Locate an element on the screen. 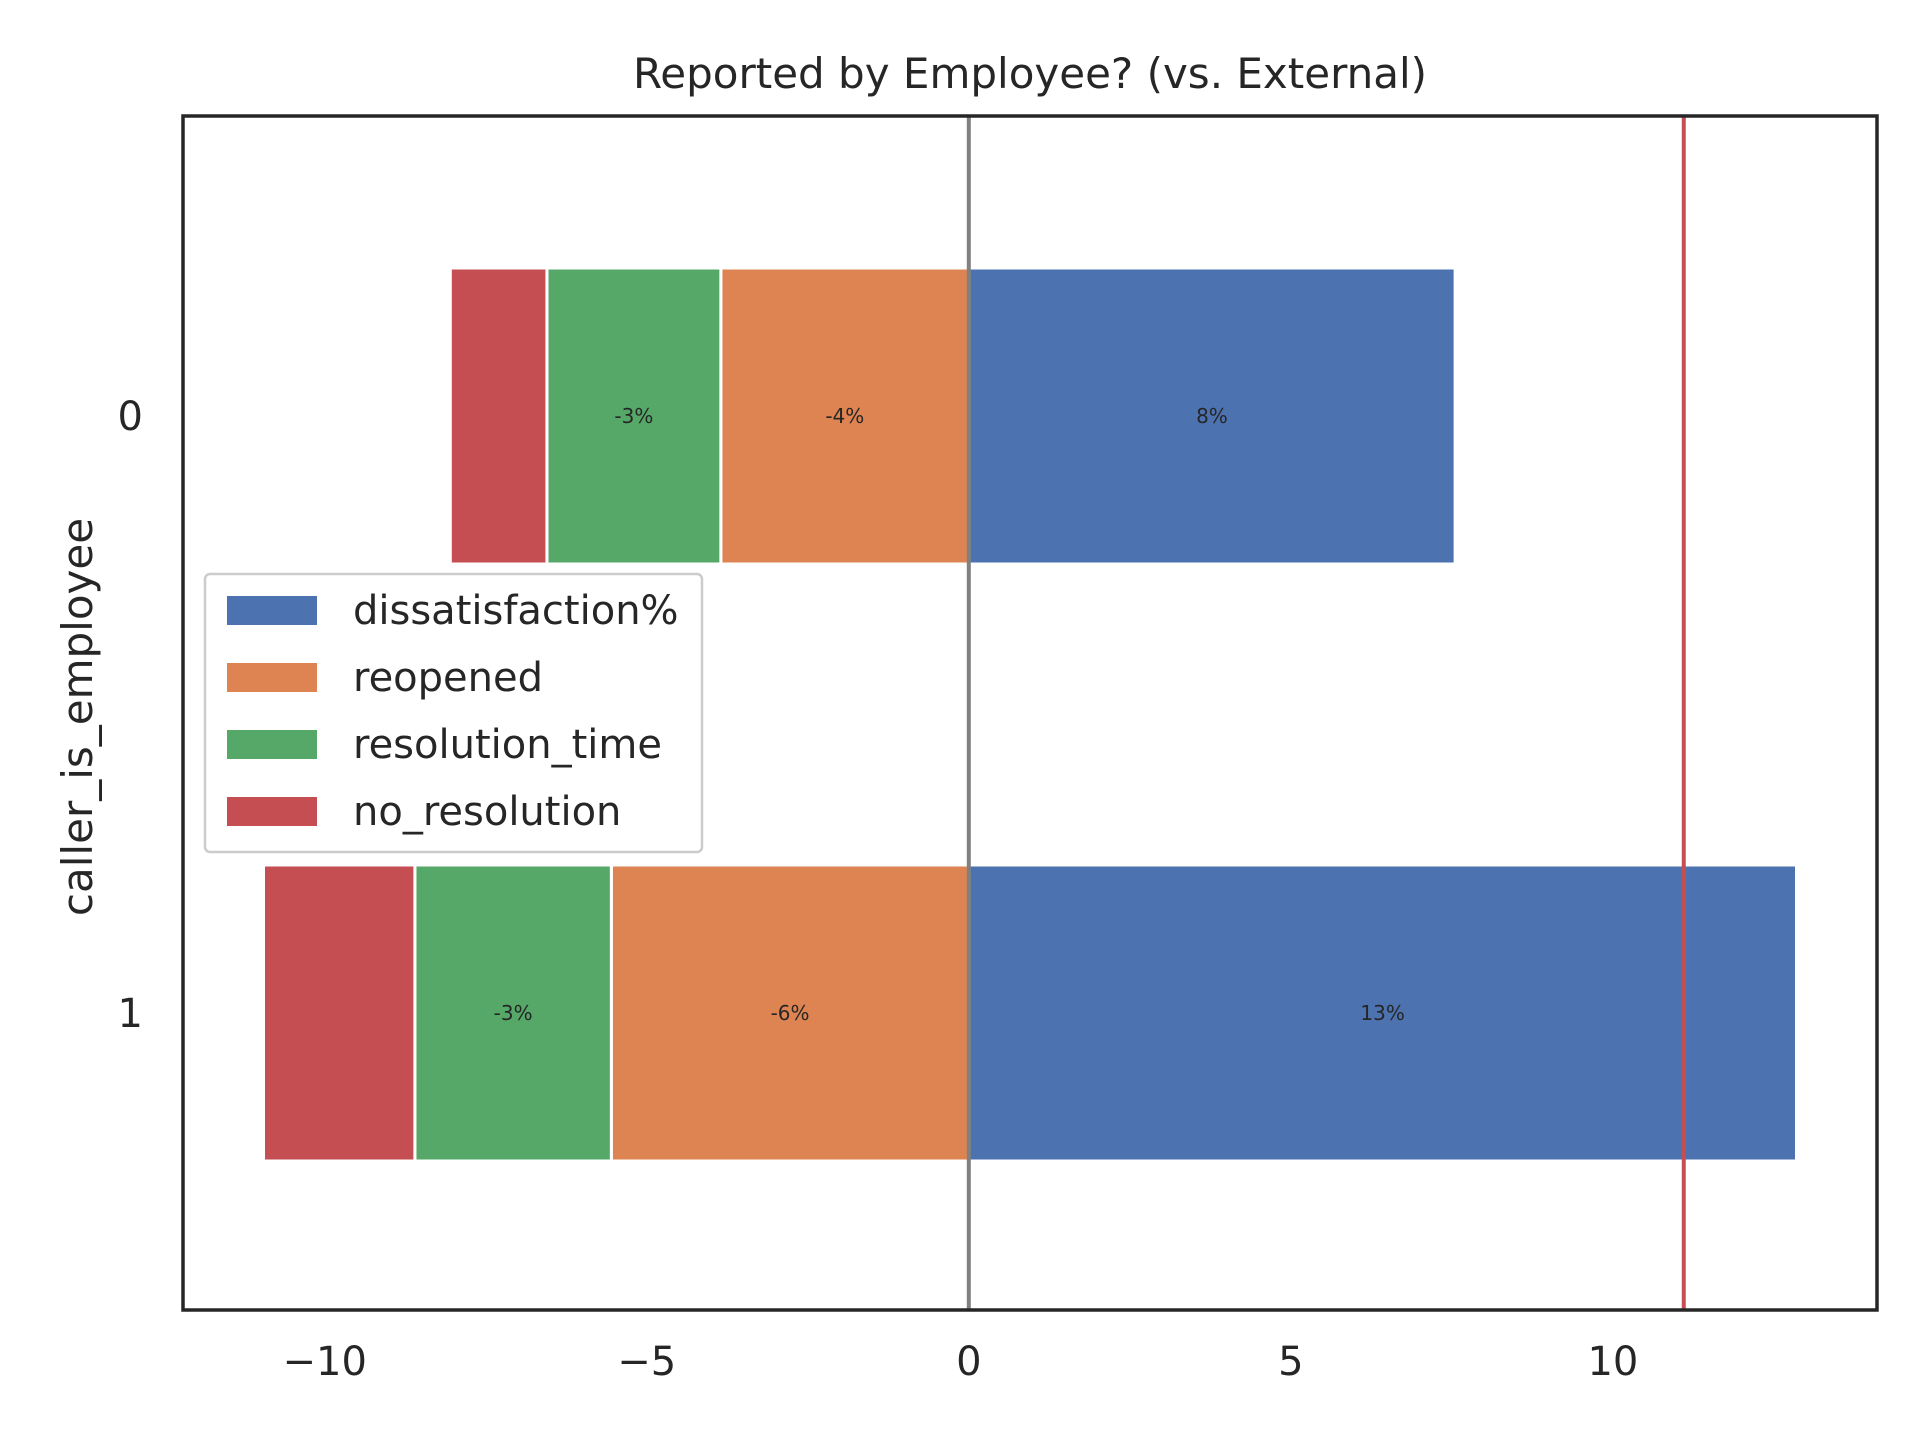  x-tick-label: −5 is located at coordinates (646, 1362).